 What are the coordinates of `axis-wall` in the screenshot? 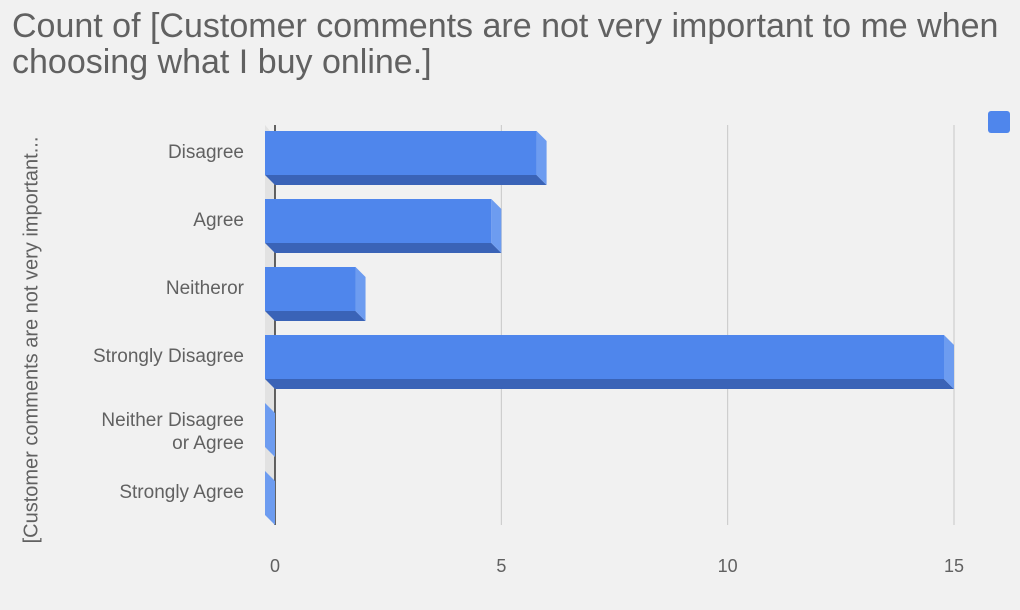 It's located at (270, 325).